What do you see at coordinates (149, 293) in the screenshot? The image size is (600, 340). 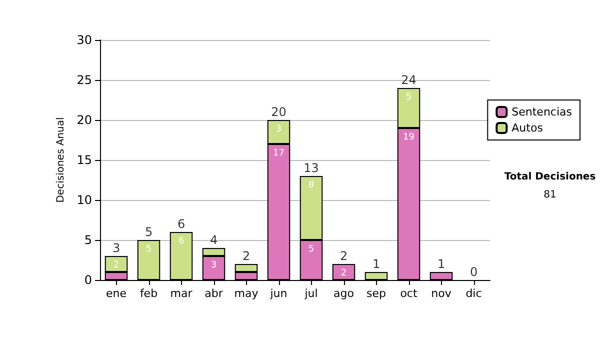 I see `x-tick-label: feb` at bounding box center [149, 293].